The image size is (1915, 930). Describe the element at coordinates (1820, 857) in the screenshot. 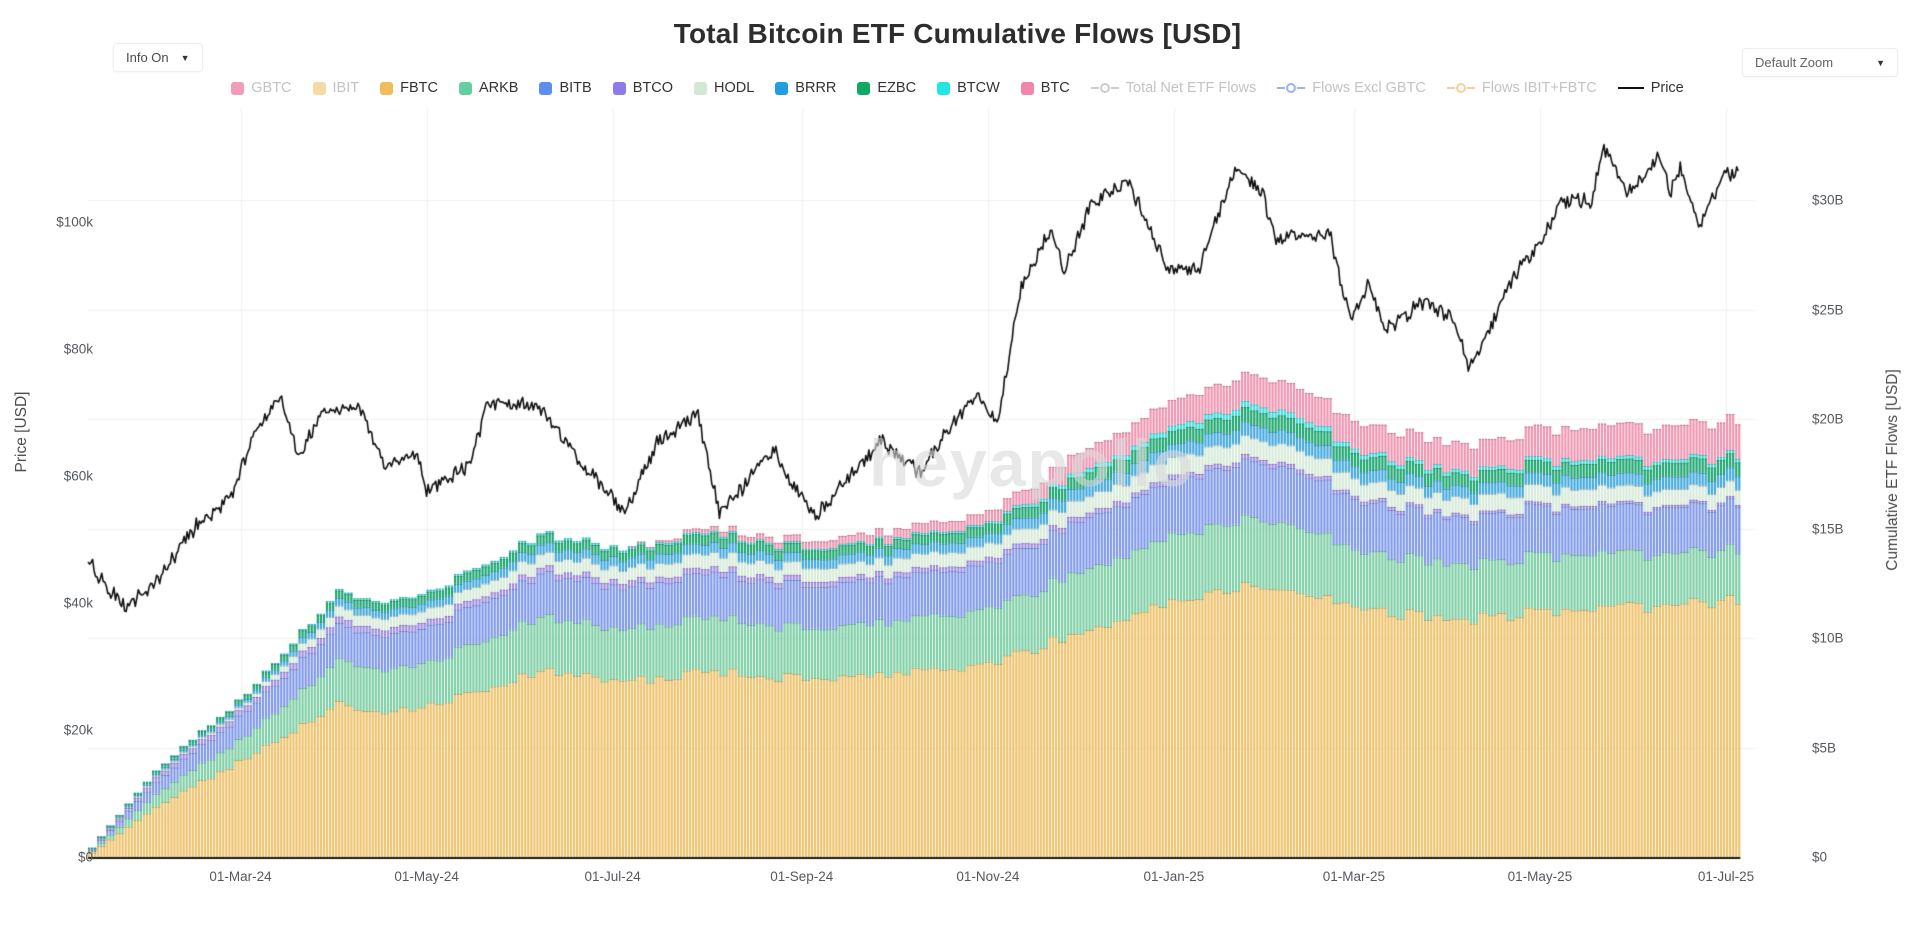

I see `y-right-tick-label: $0` at that location.